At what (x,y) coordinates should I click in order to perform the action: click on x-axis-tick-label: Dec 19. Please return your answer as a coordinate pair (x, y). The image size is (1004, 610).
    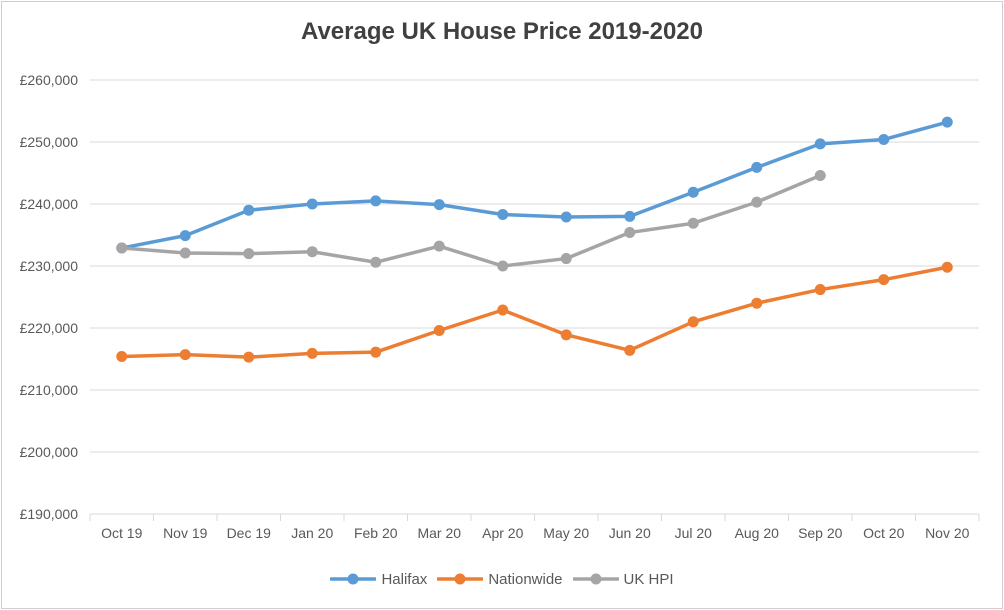
    Looking at the image, I should click on (249, 533).